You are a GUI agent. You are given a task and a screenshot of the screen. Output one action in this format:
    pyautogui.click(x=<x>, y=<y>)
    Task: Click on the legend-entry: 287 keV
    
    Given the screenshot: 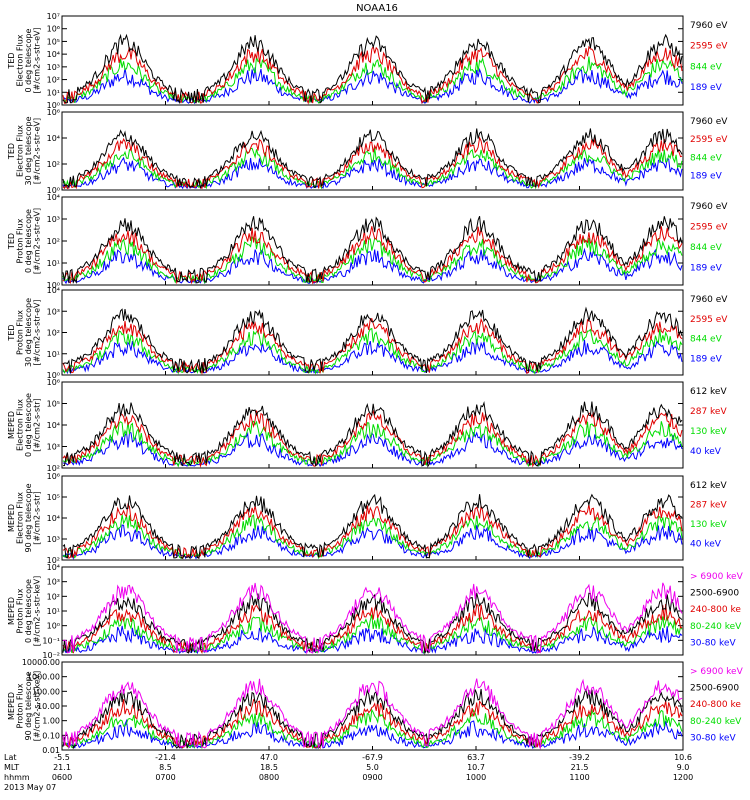 What is the action you would take?
    pyautogui.click(x=708, y=412)
    